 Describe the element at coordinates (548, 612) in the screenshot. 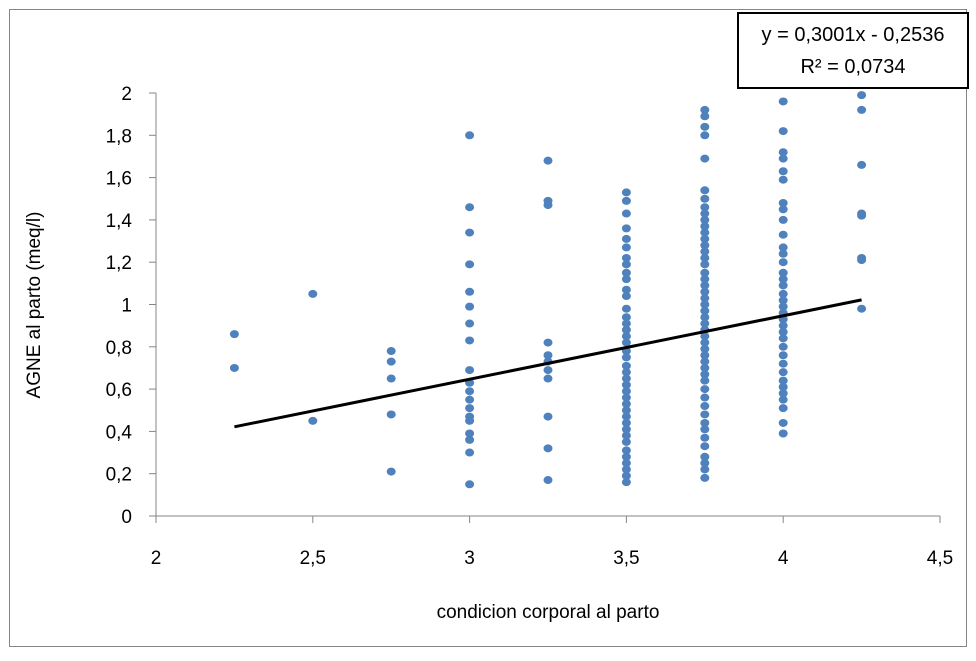

I see `x-axis-label: condicion corporal al parto` at that location.